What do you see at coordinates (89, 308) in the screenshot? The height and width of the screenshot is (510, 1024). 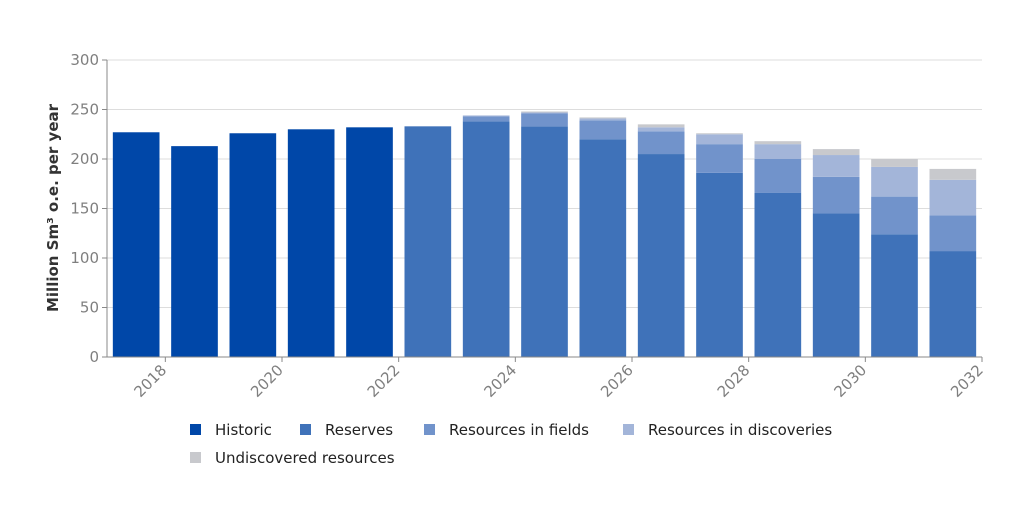 I see `y-tick-label: 50` at bounding box center [89, 308].